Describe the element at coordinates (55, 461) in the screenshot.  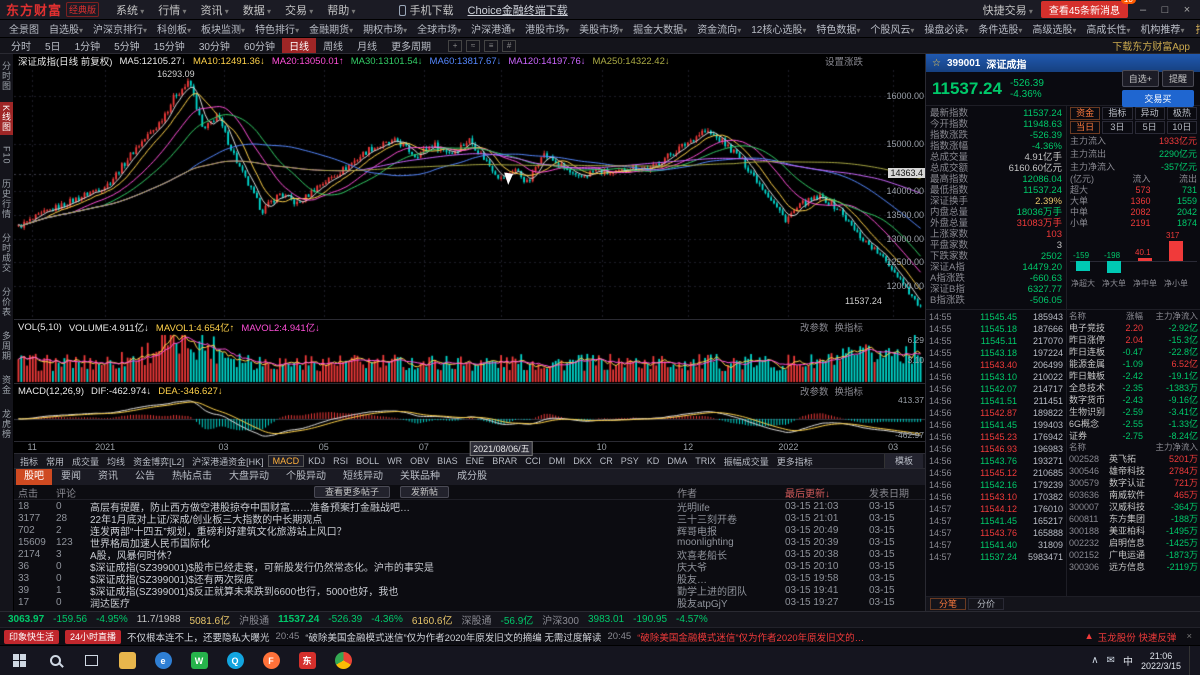
I see `indicator-常用: 常用` at that location.